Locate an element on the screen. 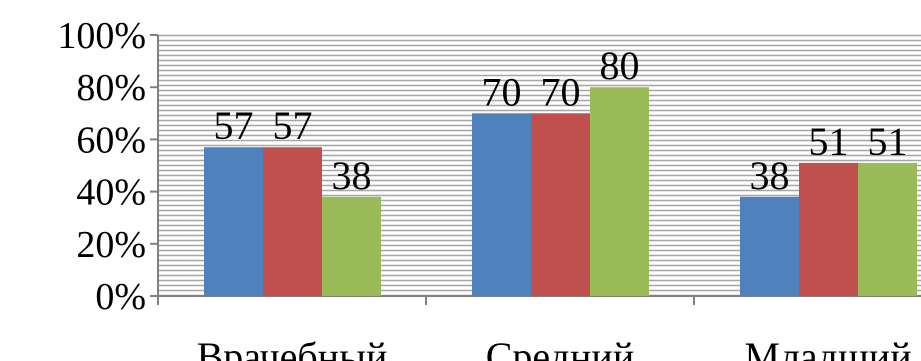 The height and width of the screenshot is (361, 921). y-tick-label: 40% is located at coordinates (111, 193).